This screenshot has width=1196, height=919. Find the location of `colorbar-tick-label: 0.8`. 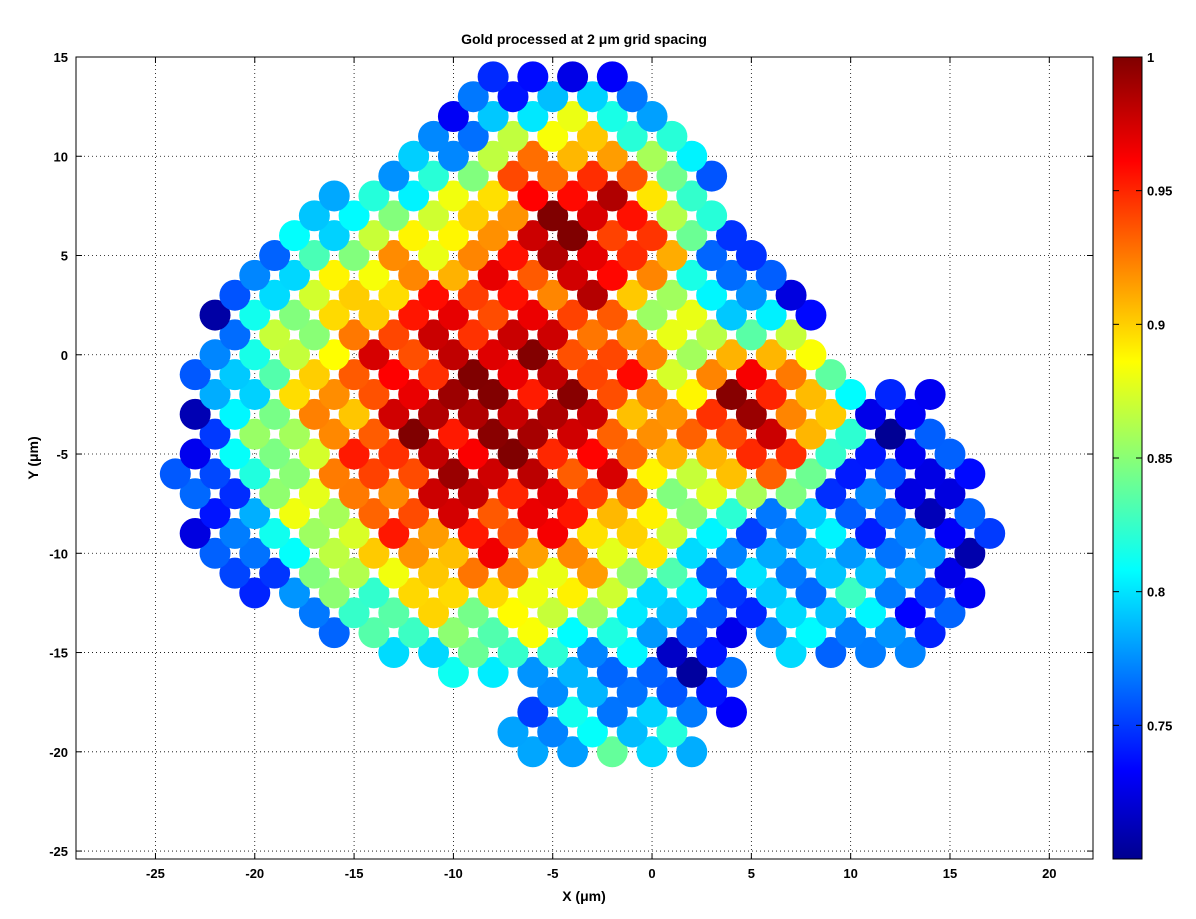

colorbar-tick-label: 0.8 is located at coordinates (1156, 592).